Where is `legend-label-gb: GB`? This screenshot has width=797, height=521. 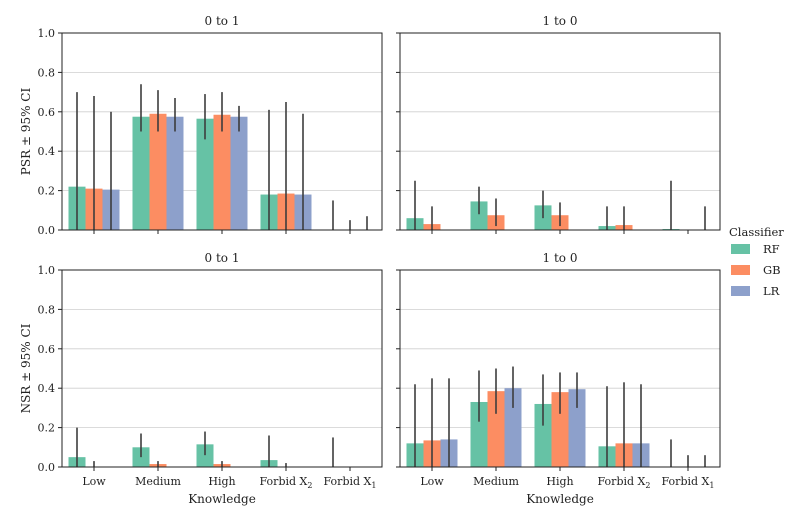 legend-label-gb: GB is located at coordinates (772, 270).